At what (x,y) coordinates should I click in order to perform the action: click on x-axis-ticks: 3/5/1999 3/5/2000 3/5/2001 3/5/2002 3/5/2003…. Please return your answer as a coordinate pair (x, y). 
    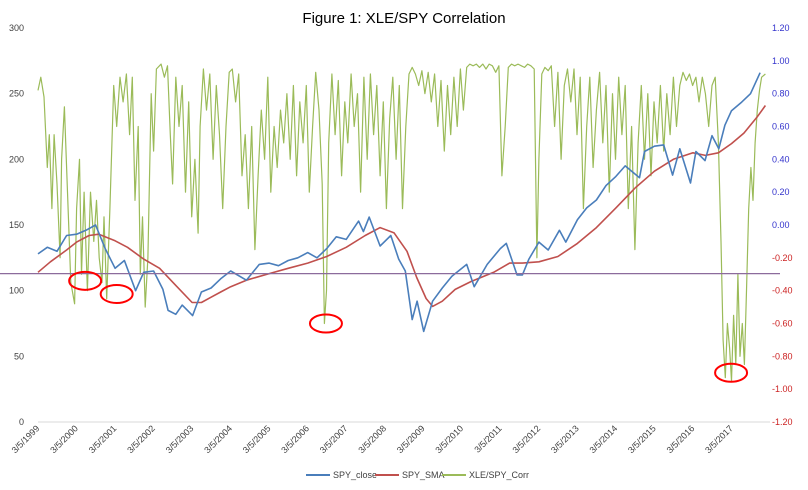
    Looking at the image, I should click on (372, 439).